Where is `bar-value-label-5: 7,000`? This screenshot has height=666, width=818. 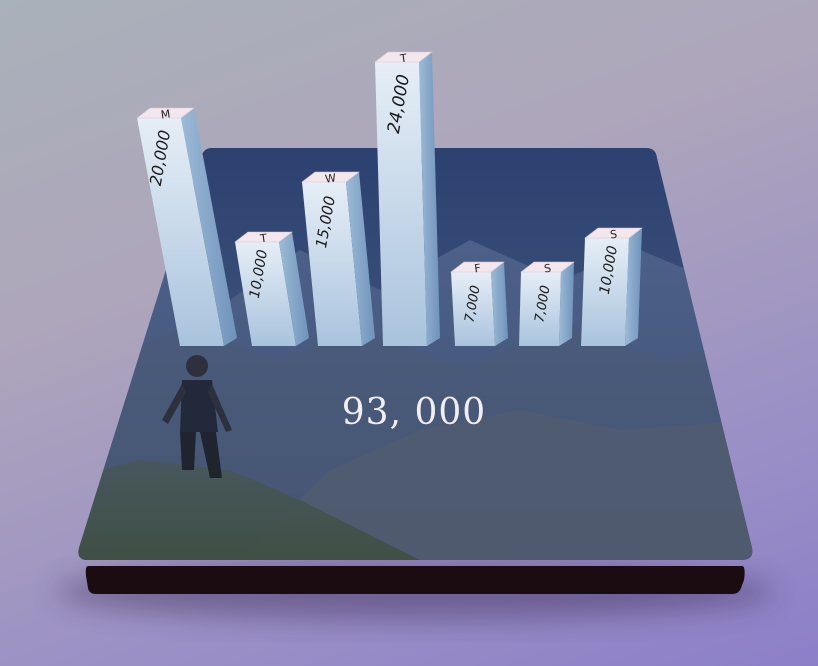 bar-value-label-5: 7,000 is located at coordinates (472, 303).